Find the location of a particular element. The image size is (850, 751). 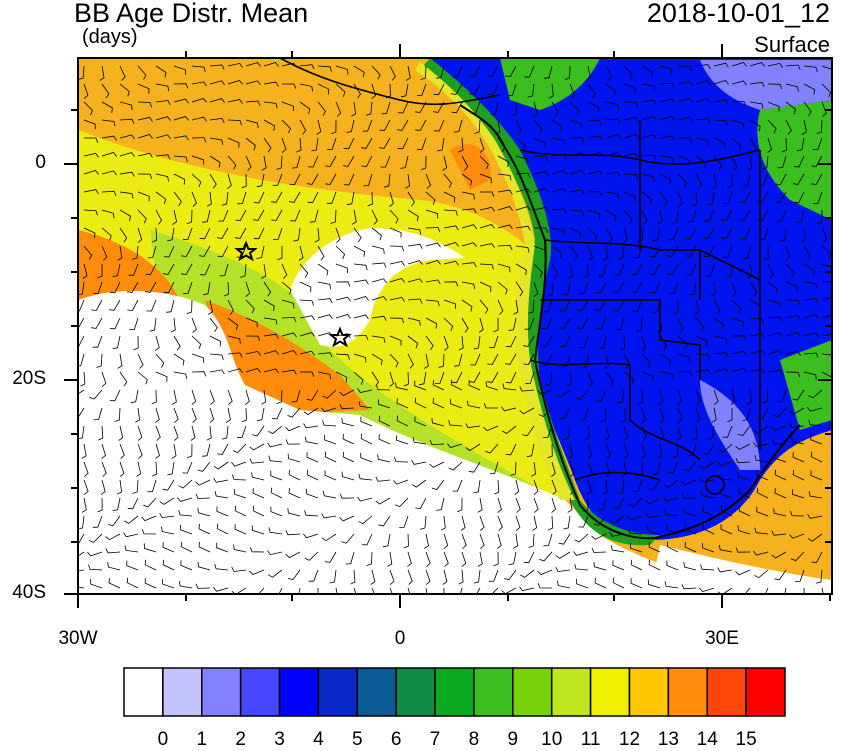

clean-air-center is located at coordinates (377, 287).